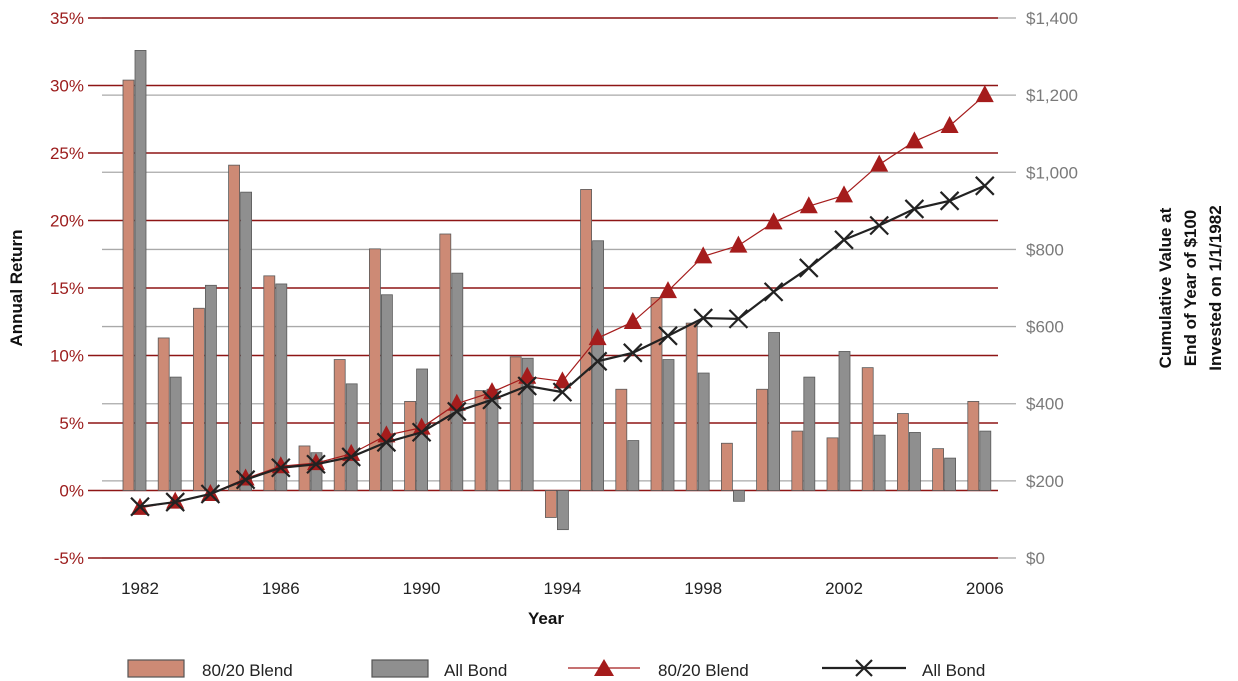  What do you see at coordinates (16, 287) in the screenshot?
I see `left-axis-title: Annual Return` at bounding box center [16, 287].